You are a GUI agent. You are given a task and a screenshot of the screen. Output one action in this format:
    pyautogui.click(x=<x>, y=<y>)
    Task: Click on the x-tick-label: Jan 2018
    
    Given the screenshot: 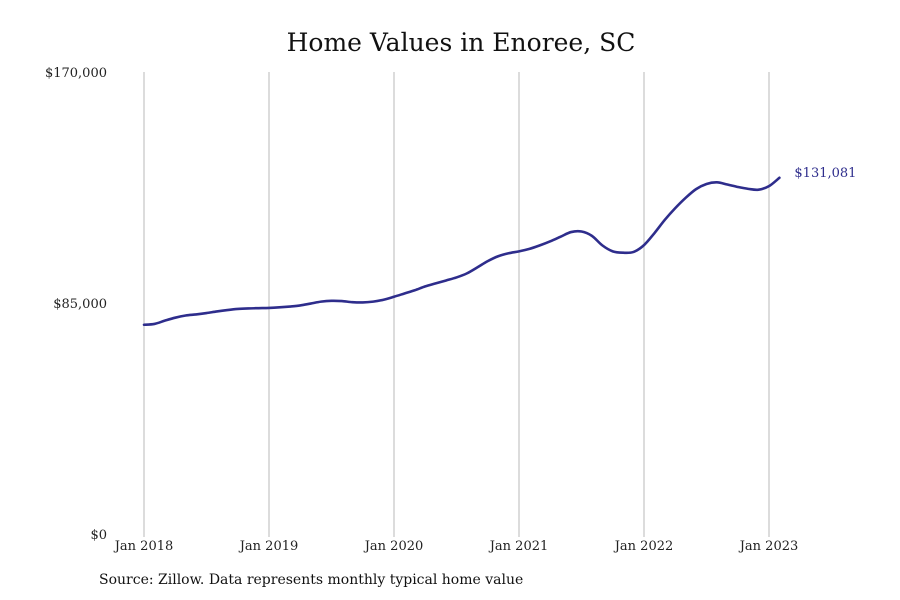 What is the action you would take?
    pyautogui.click(x=143, y=546)
    